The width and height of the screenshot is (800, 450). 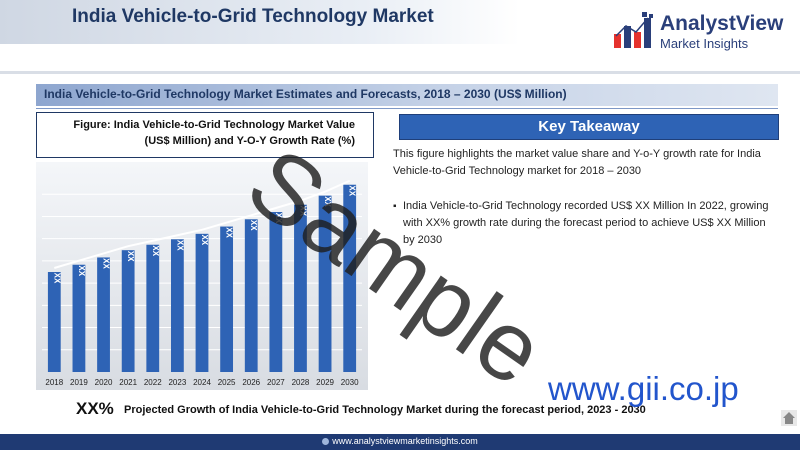 I want to click on bar-2027, so click(x=276, y=292).